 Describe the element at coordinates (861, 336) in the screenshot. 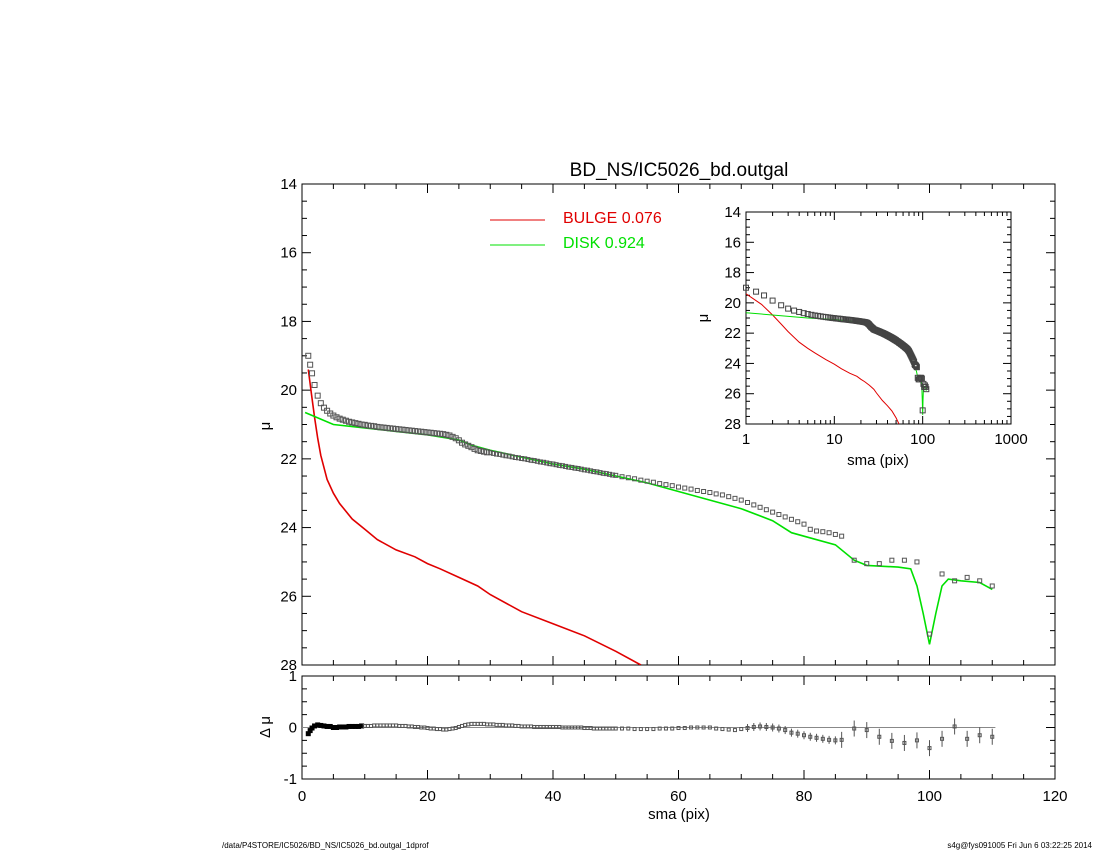

I see `inset-log-panel: 1 10 100 1000 14 16 18 20 22 24 26 28 μ sma (pix)` at that location.